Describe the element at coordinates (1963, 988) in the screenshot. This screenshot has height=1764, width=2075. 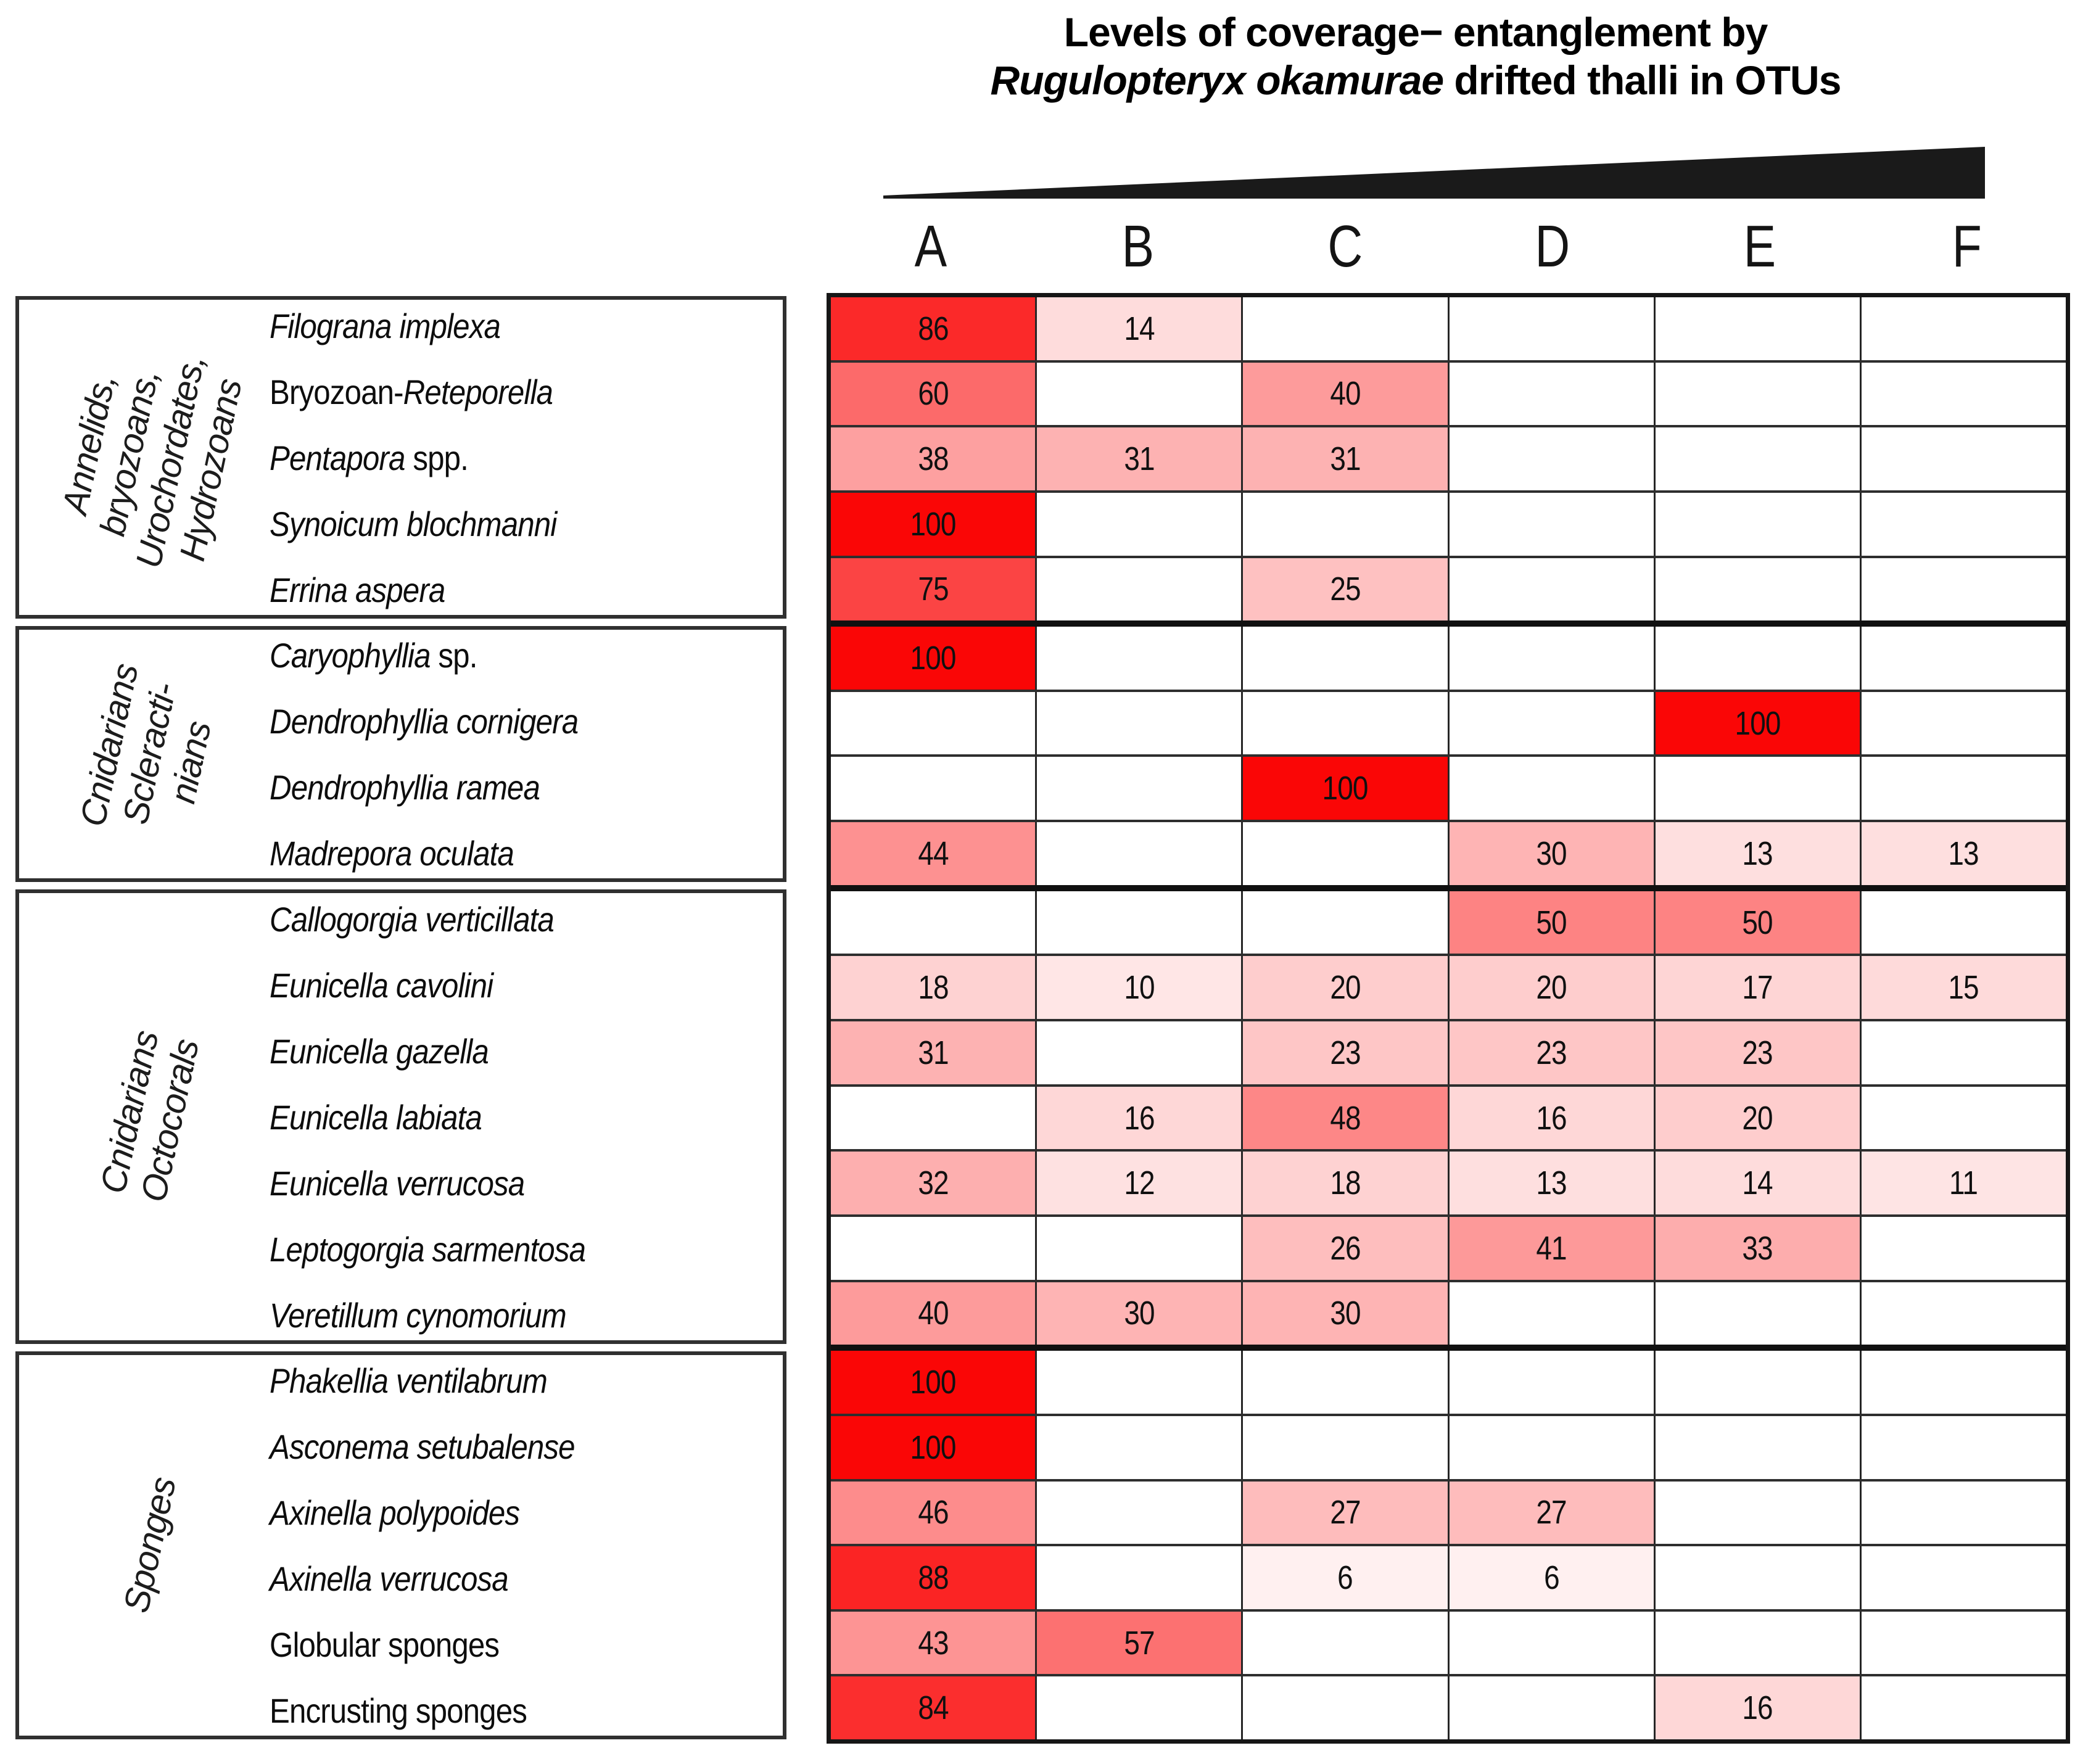
I see `heatmap-cell-F: 15` at that location.